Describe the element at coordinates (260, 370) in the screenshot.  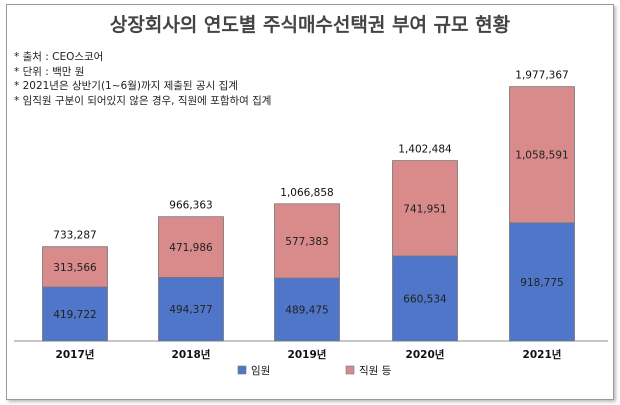
I see `legend-label-0: 임원` at that location.